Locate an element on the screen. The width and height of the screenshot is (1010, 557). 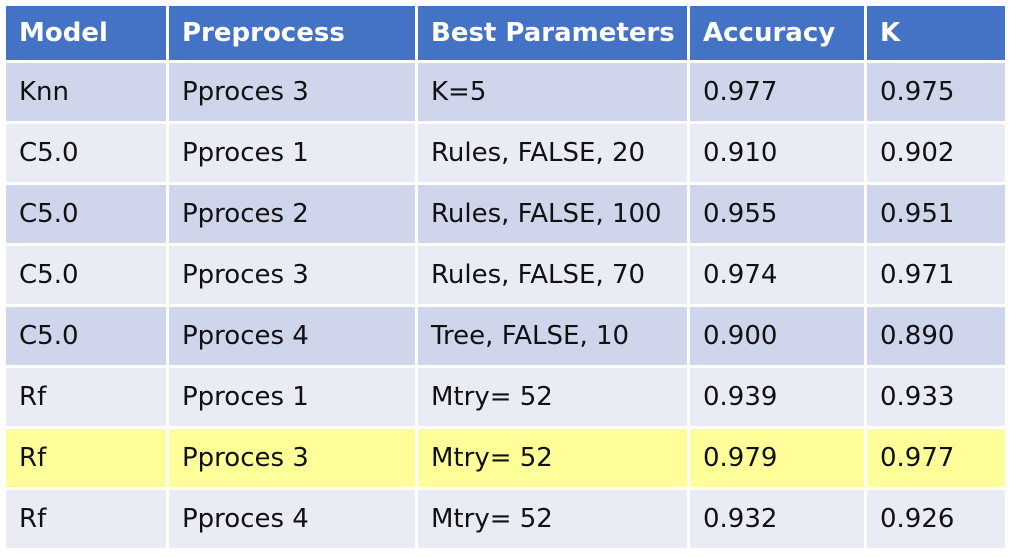
header-best-parameters: Best Parameters is located at coordinates (552, 33).